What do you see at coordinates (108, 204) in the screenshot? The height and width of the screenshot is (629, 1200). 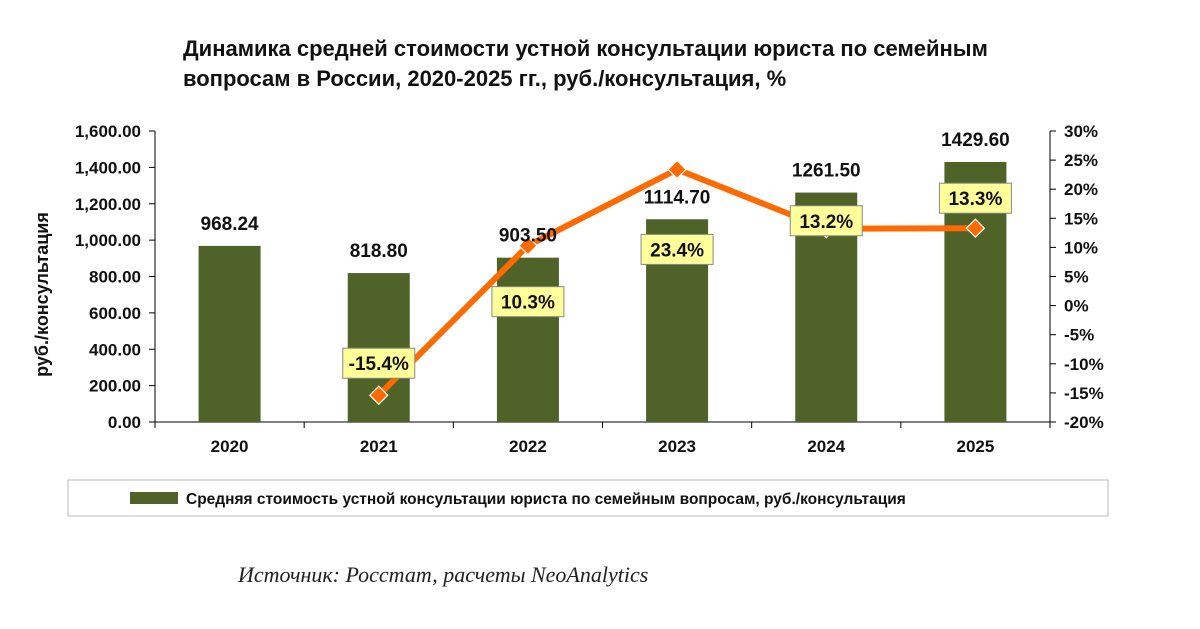 I see `left-axis-tick-label: 1,200.00` at bounding box center [108, 204].